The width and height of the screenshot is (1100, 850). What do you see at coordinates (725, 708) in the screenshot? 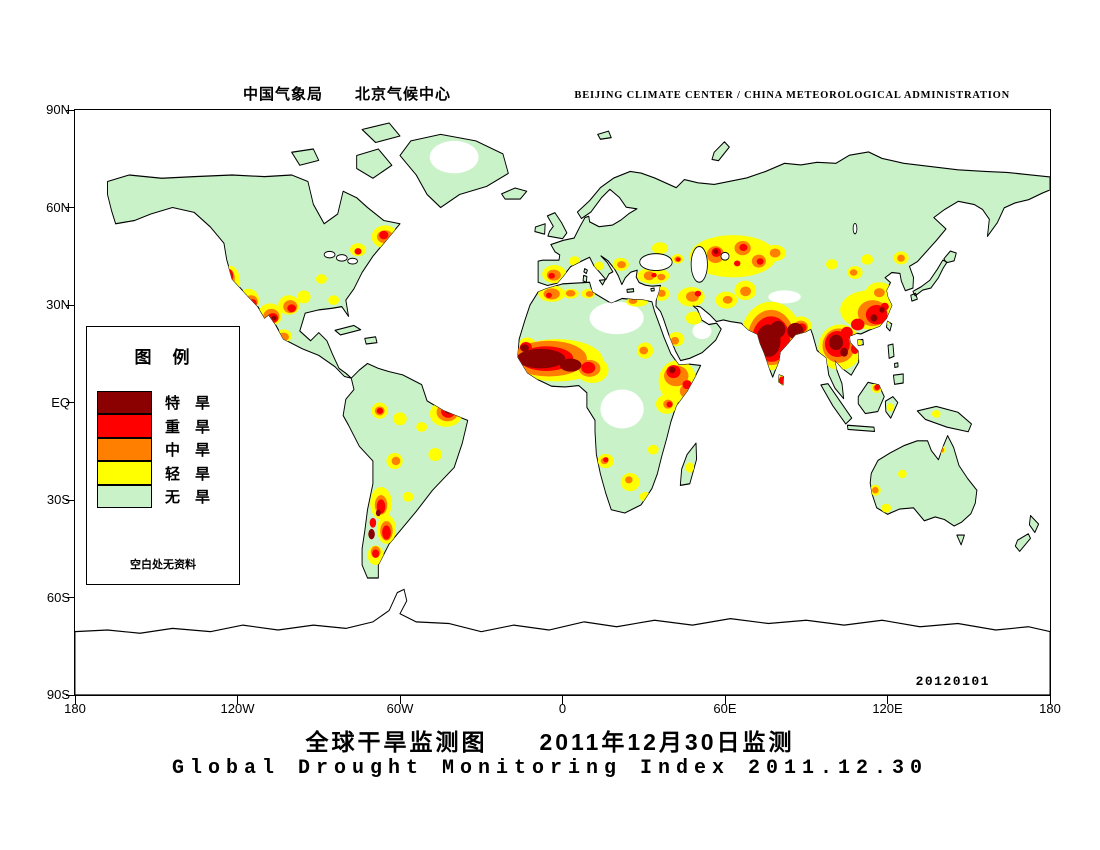
I see `x-axis-label: 60E` at bounding box center [725, 708].